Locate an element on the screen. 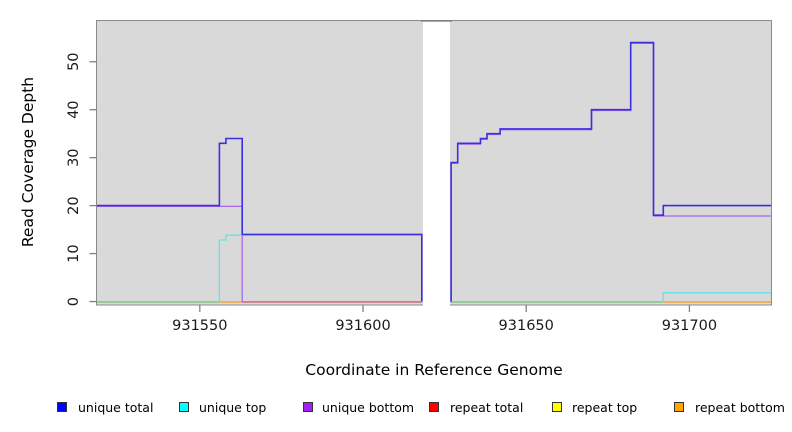  svg-text: 50 is located at coordinates (74, 61).